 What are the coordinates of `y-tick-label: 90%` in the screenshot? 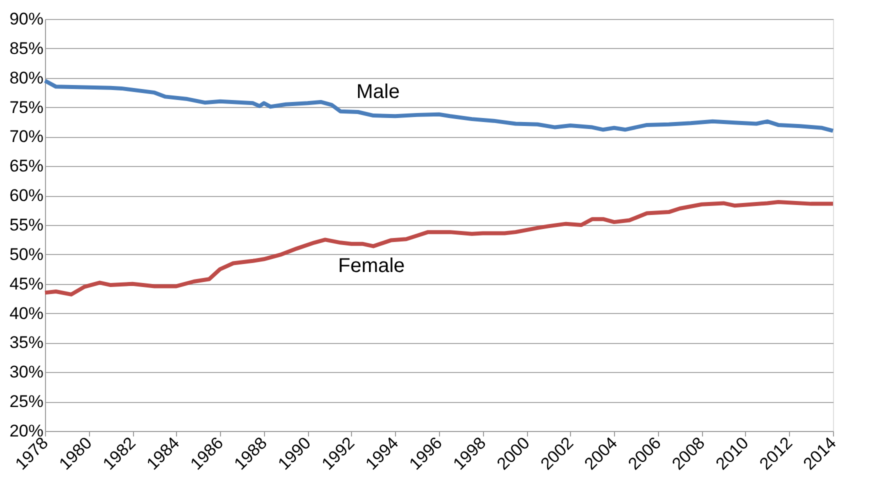 It's located at (26, 19).